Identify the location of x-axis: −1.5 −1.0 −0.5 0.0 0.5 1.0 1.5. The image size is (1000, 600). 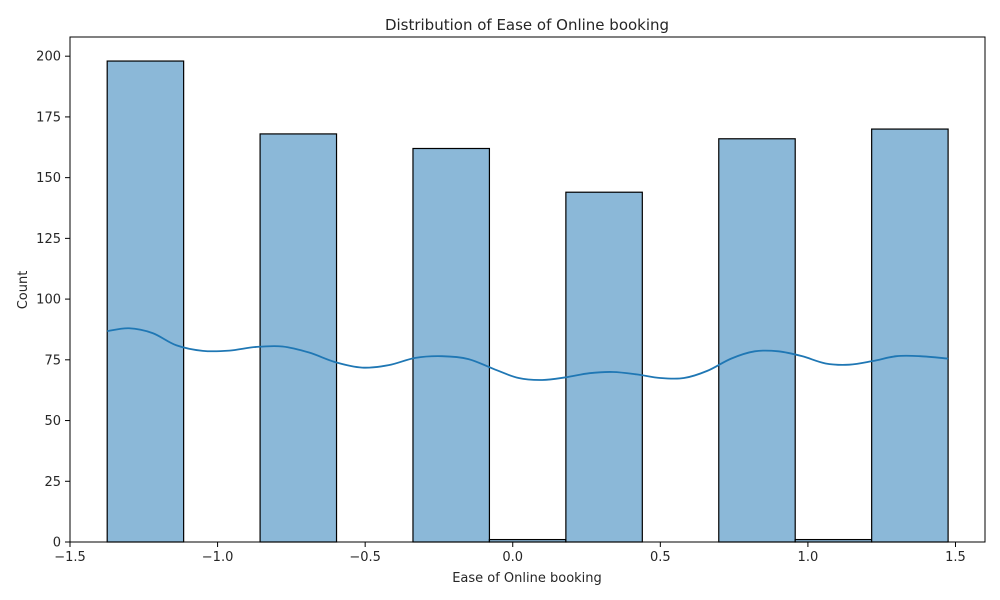
(510, 553).